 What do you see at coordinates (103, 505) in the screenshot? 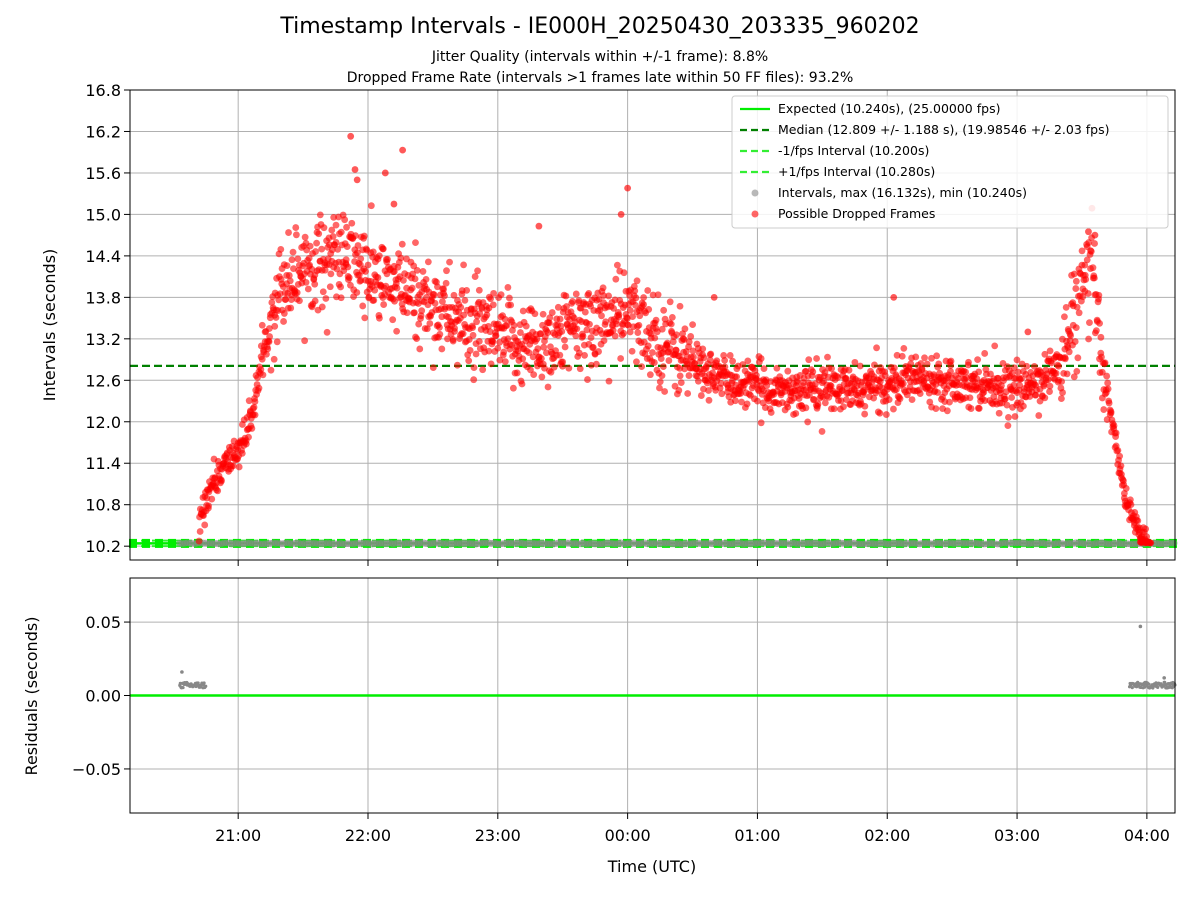
I see `intervals-y-tick-label: 10.8` at bounding box center [103, 505].